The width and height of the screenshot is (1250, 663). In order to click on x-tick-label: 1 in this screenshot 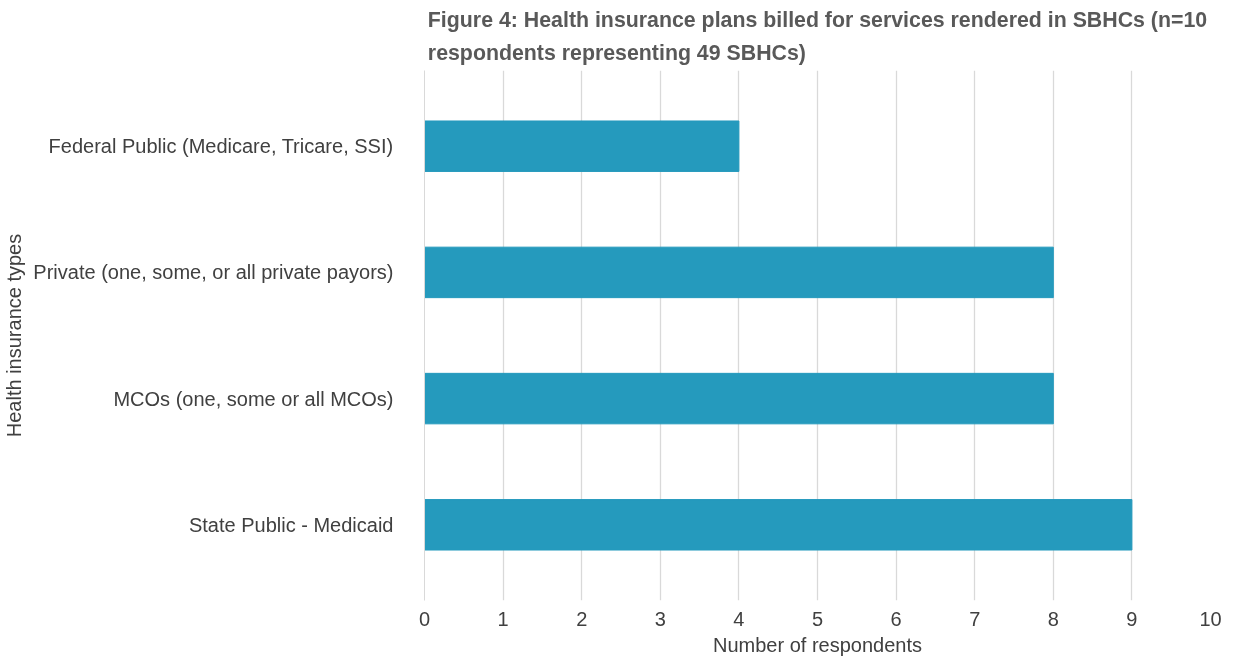, I will do `click(503, 618)`.